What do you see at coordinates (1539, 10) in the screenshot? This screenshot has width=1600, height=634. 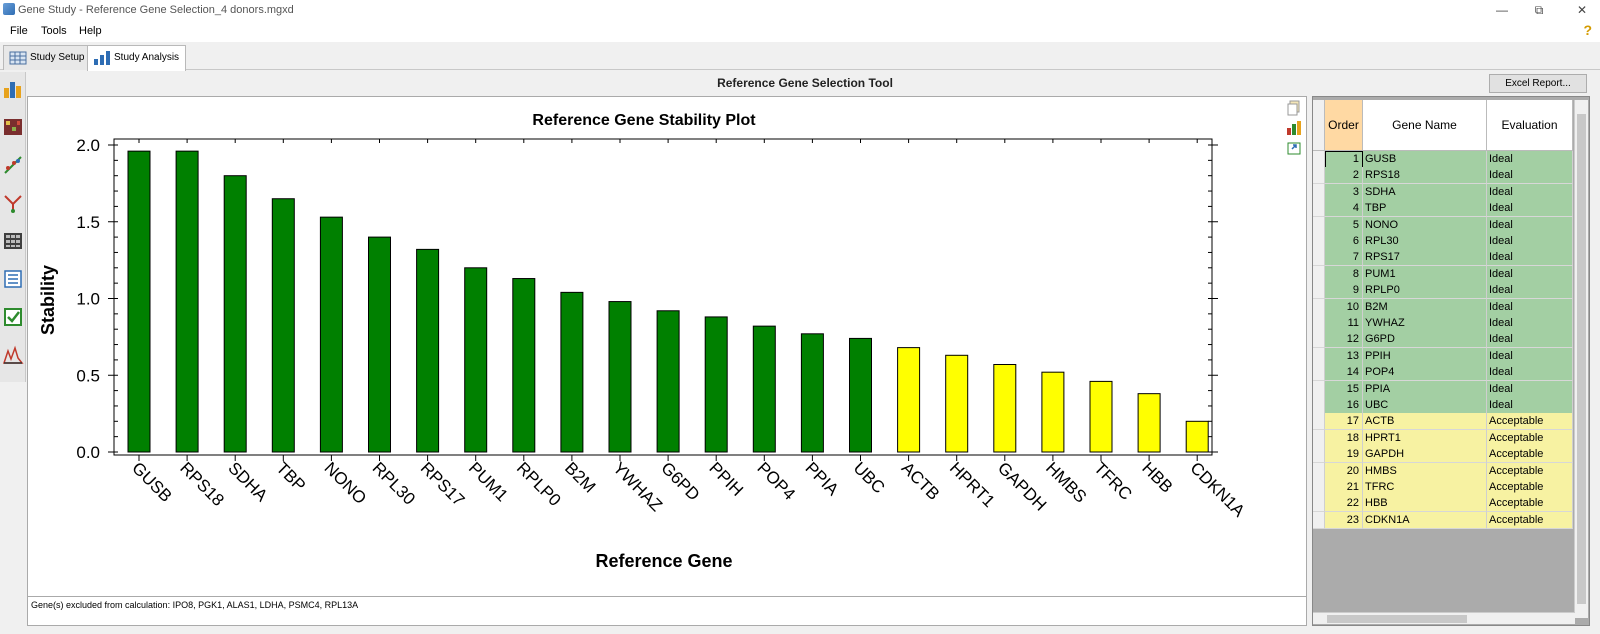 I see `restore-button: ⧉` at bounding box center [1539, 10].